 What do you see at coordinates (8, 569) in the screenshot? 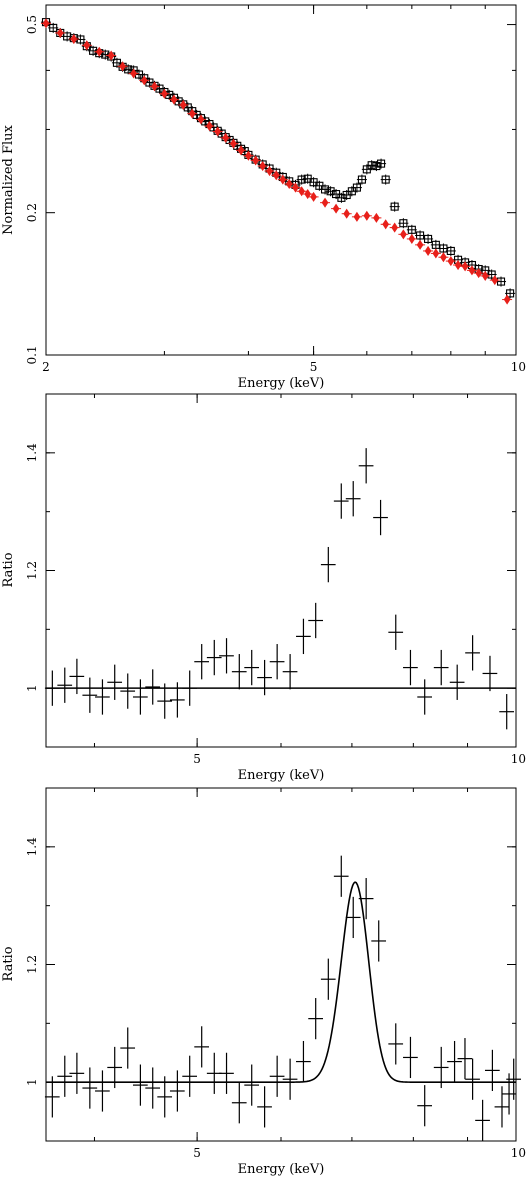
I see `ratio-y-axis-label: Ratio` at bounding box center [8, 569].